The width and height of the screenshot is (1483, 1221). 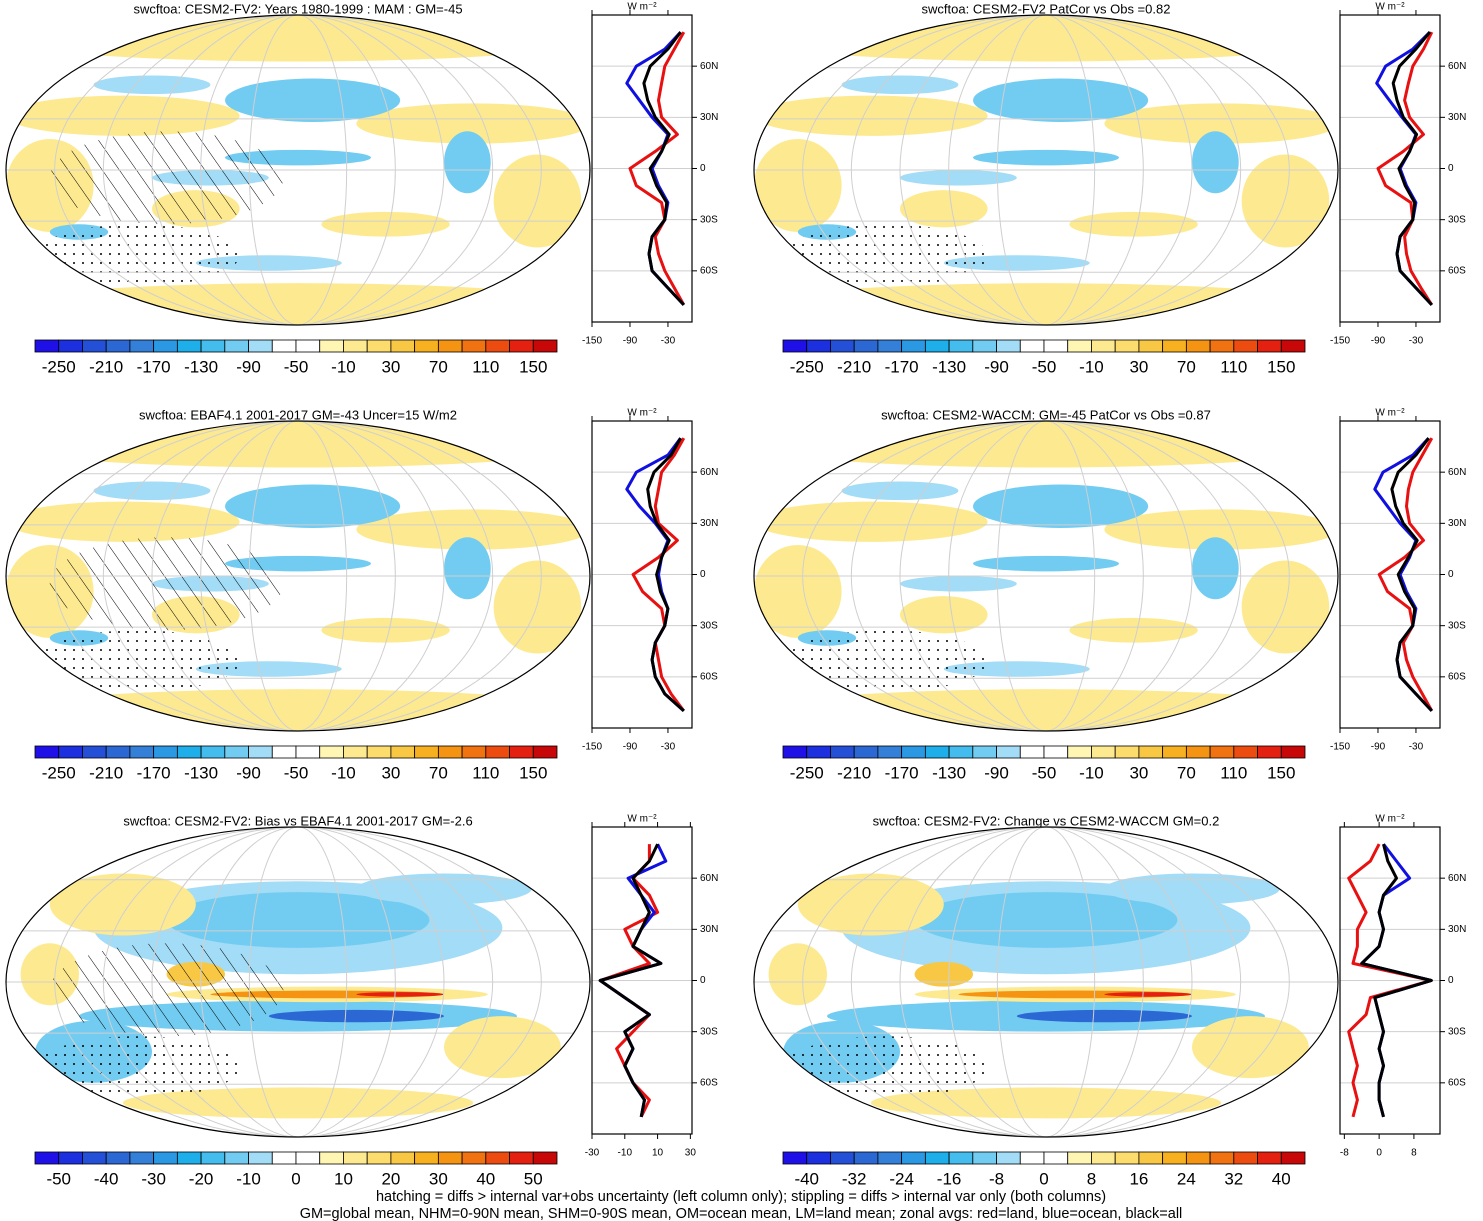 What do you see at coordinates (1457, 523) in the screenshot?
I see `y-tick-label: 30N` at bounding box center [1457, 523].